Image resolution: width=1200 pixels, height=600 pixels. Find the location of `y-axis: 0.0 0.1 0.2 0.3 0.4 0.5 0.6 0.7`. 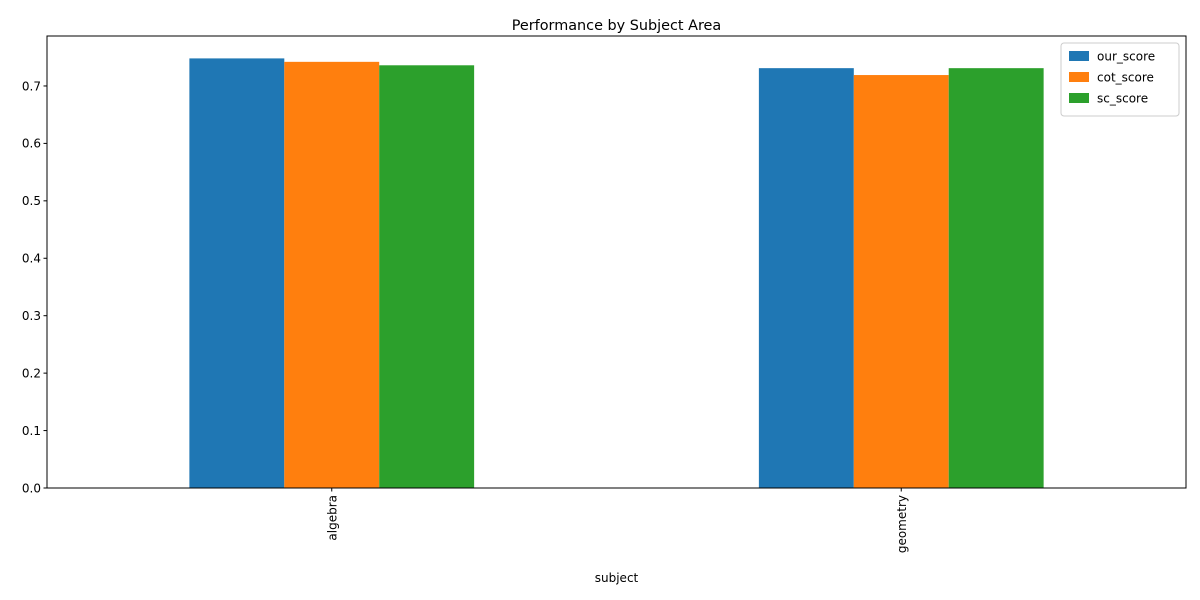

y-axis: 0.0 0.1 0.2 0.3 0.4 0.5 0.6 0.7 is located at coordinates (34, 287).